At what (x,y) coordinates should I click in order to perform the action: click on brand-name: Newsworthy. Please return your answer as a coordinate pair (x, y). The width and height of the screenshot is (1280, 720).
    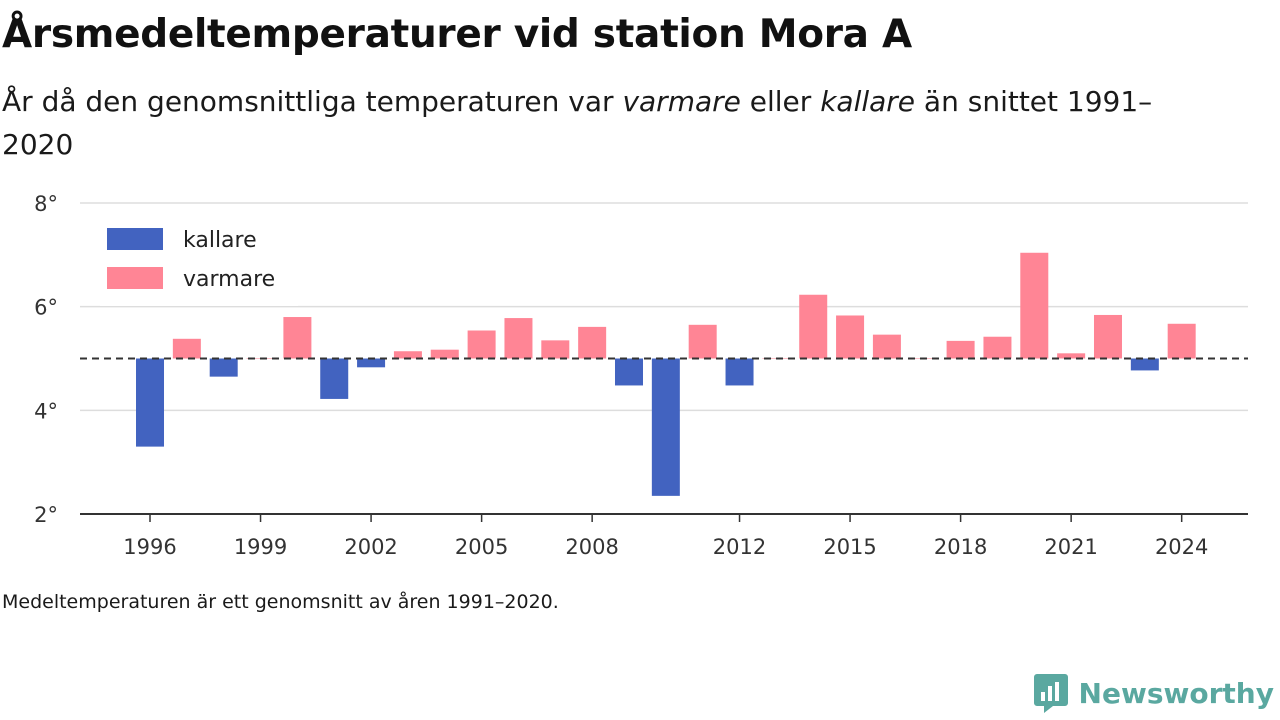
    Looking at the image, I should click on (1176, 693).